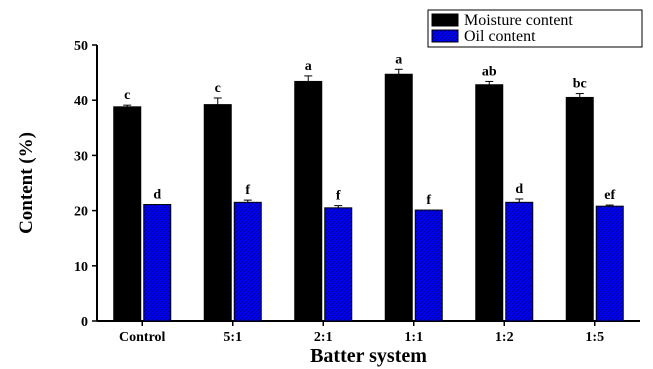 Image resolution: width=653 pixels, height=369 pixels. I want to click on y-tick-label: 20, so click(81, 212).